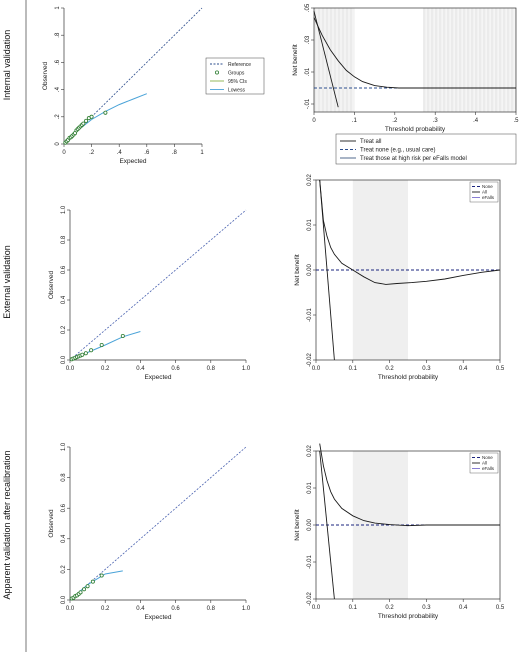  I want to click on y-tick-label: 0.02, so click(310, 180).